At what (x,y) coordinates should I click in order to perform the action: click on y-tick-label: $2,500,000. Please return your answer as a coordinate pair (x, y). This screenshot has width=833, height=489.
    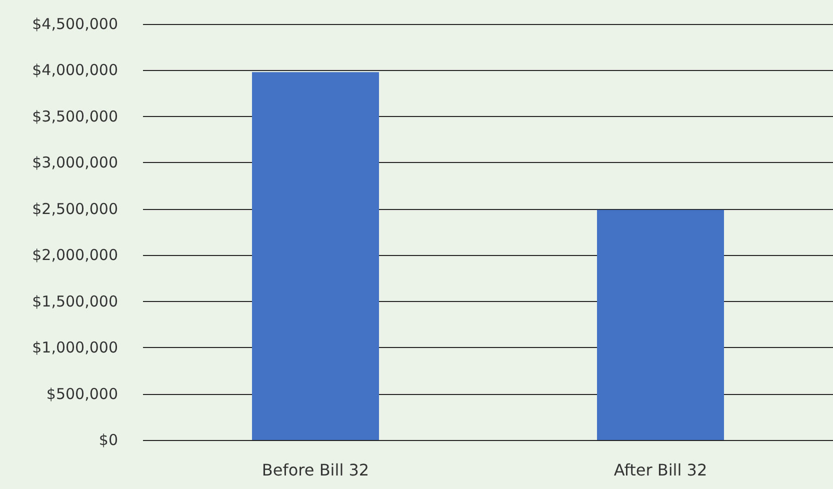
    Looking at the image, I should click on (75, 209).